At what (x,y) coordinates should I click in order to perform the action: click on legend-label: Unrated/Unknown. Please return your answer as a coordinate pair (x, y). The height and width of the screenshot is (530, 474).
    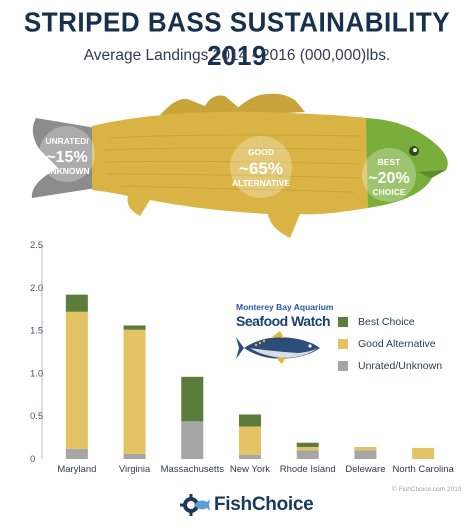
    Looking at the image, I should click on (400, 366).